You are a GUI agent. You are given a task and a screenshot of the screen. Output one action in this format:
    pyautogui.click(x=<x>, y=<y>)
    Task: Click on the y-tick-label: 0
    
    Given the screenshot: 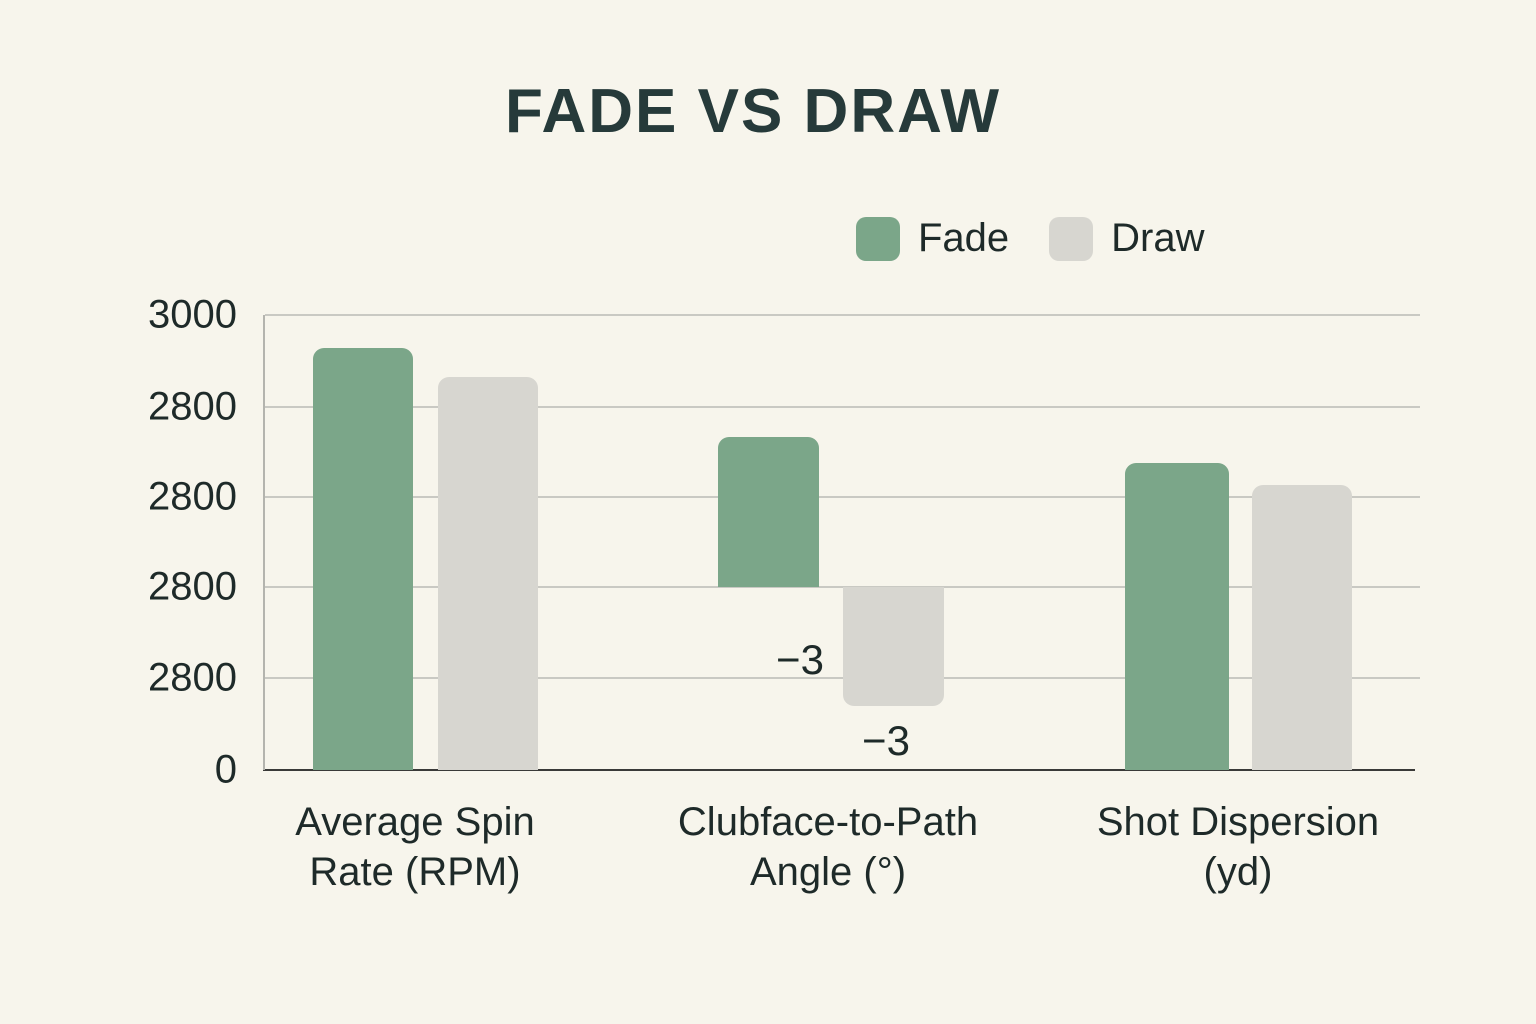 What is the action you would take?
    pyautogui.click(x=225, y=769)
    